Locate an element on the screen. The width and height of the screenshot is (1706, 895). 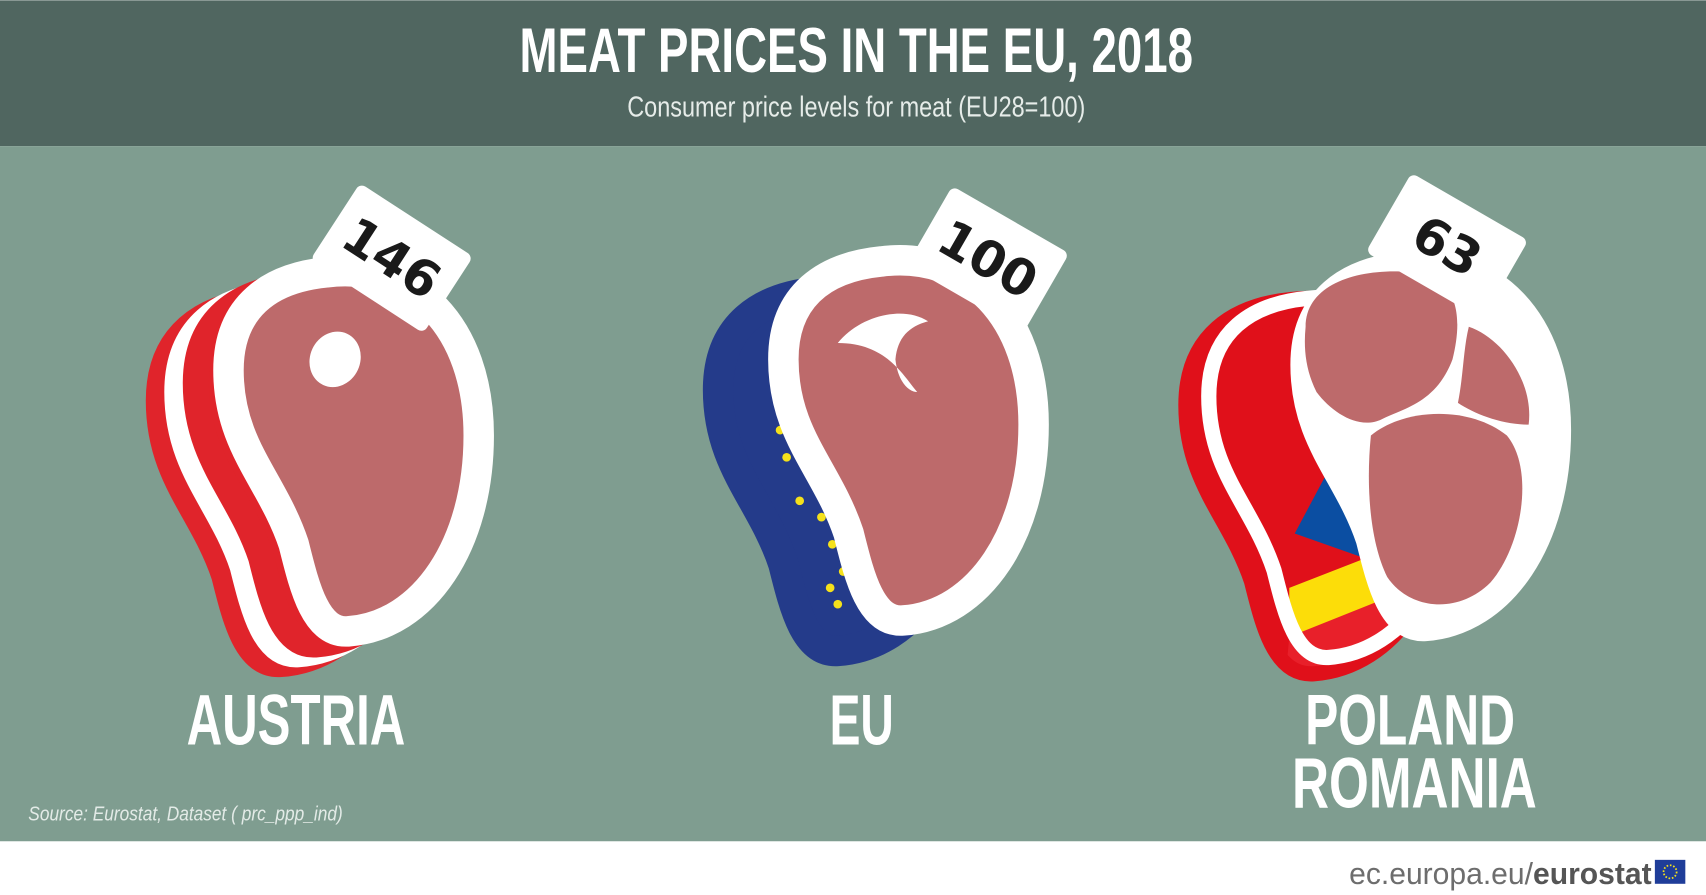
footer-site-text: ec.europa.eu/eurostat is located at coordinates (1500, 874).